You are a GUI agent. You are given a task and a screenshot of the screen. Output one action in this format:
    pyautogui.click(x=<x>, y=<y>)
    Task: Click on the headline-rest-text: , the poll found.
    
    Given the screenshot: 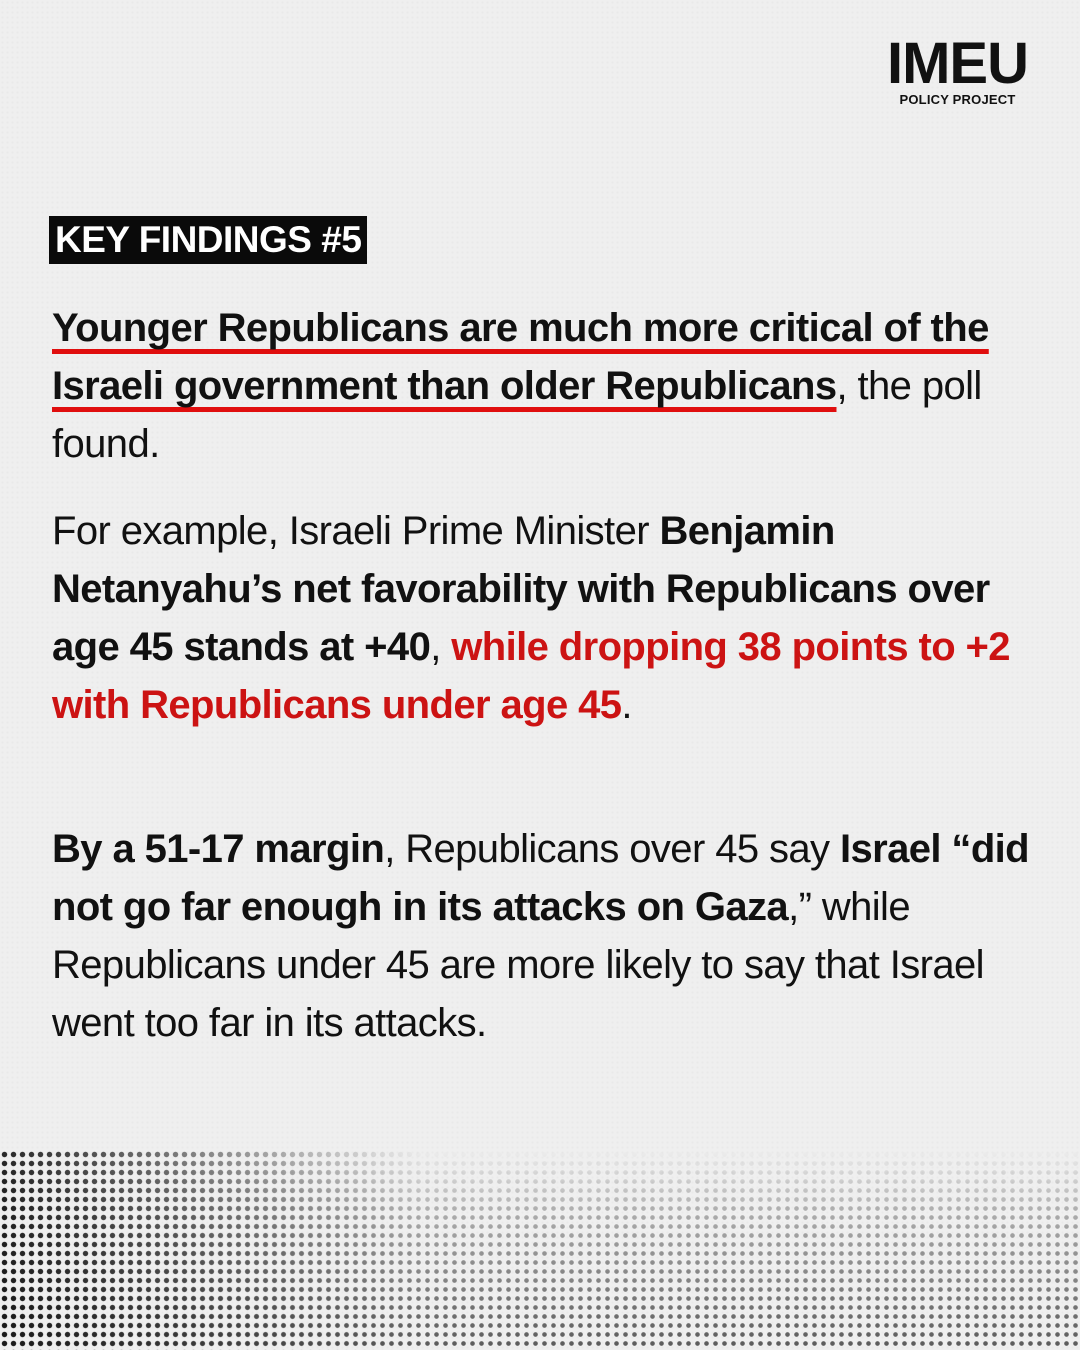 What is the action you would take?
    pyautogui.click(x=517, y=415)
    